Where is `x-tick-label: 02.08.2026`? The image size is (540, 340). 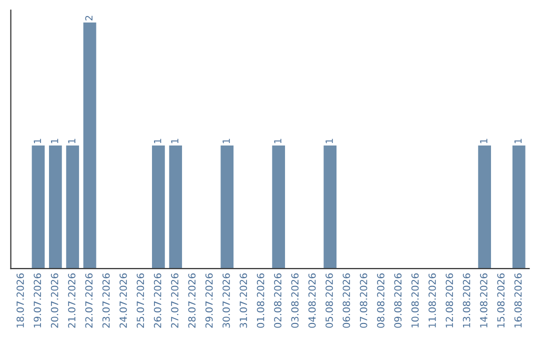
x-tick-label: 02.08.2026 is located at coordinates (278, 300).